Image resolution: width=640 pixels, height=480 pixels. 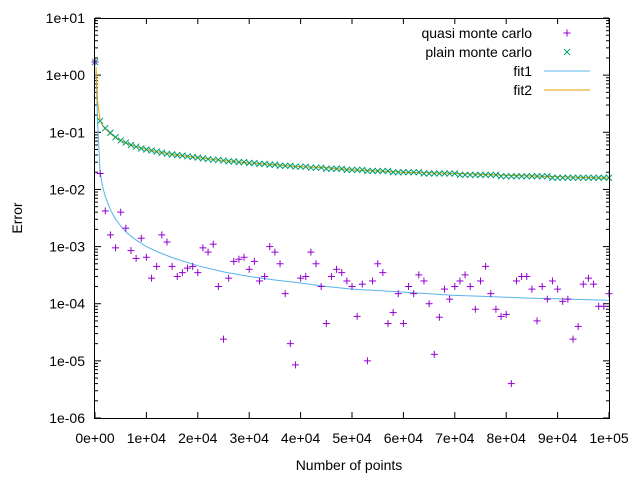 I want to click on y-tick-label: 1e-02, so click(x=67, y=189).